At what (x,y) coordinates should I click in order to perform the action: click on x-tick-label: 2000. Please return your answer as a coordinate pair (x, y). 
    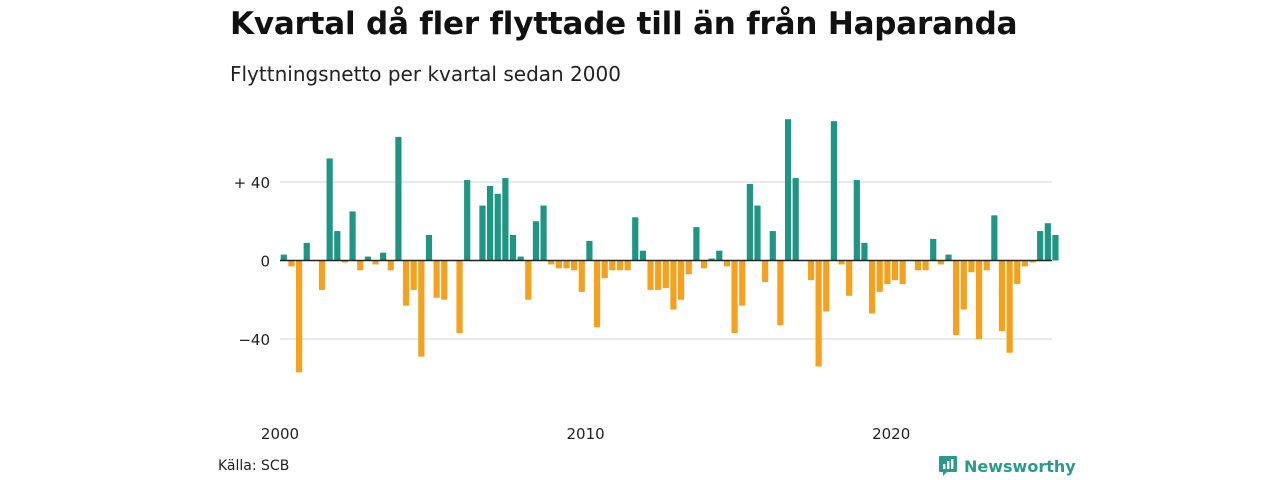
    Looking at the image, I should click on (280, 434).